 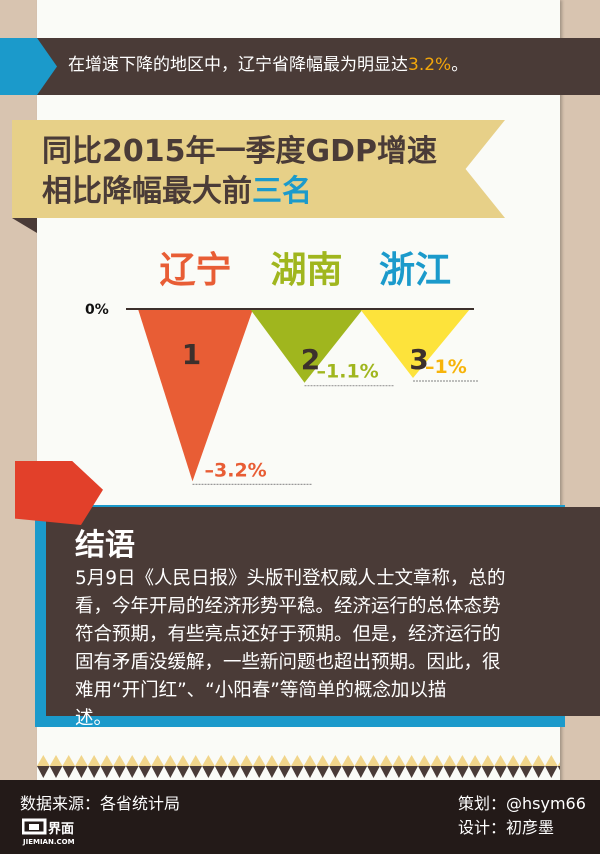 I want to click on conclusion-line: 固有矛盾没缓解，一些新问题也超出预期。因此，很, so click(x=288, y=662).